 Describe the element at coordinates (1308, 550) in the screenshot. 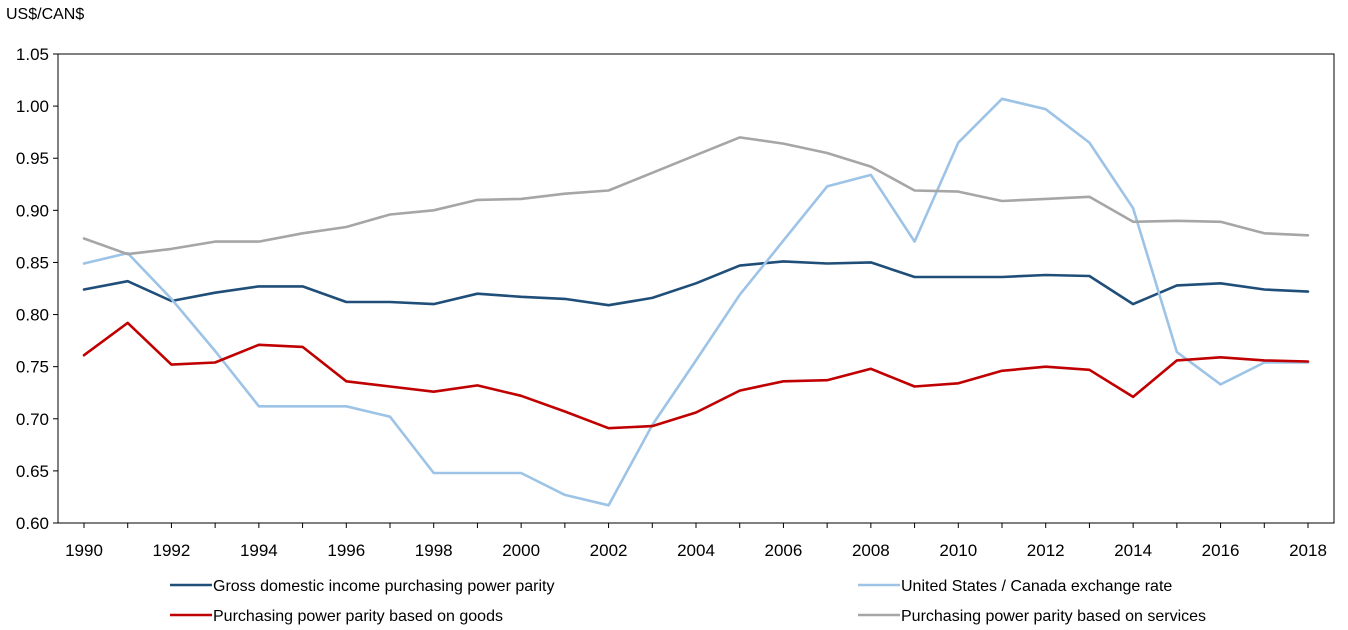

I see `x-tick-label: 2018` at that location.